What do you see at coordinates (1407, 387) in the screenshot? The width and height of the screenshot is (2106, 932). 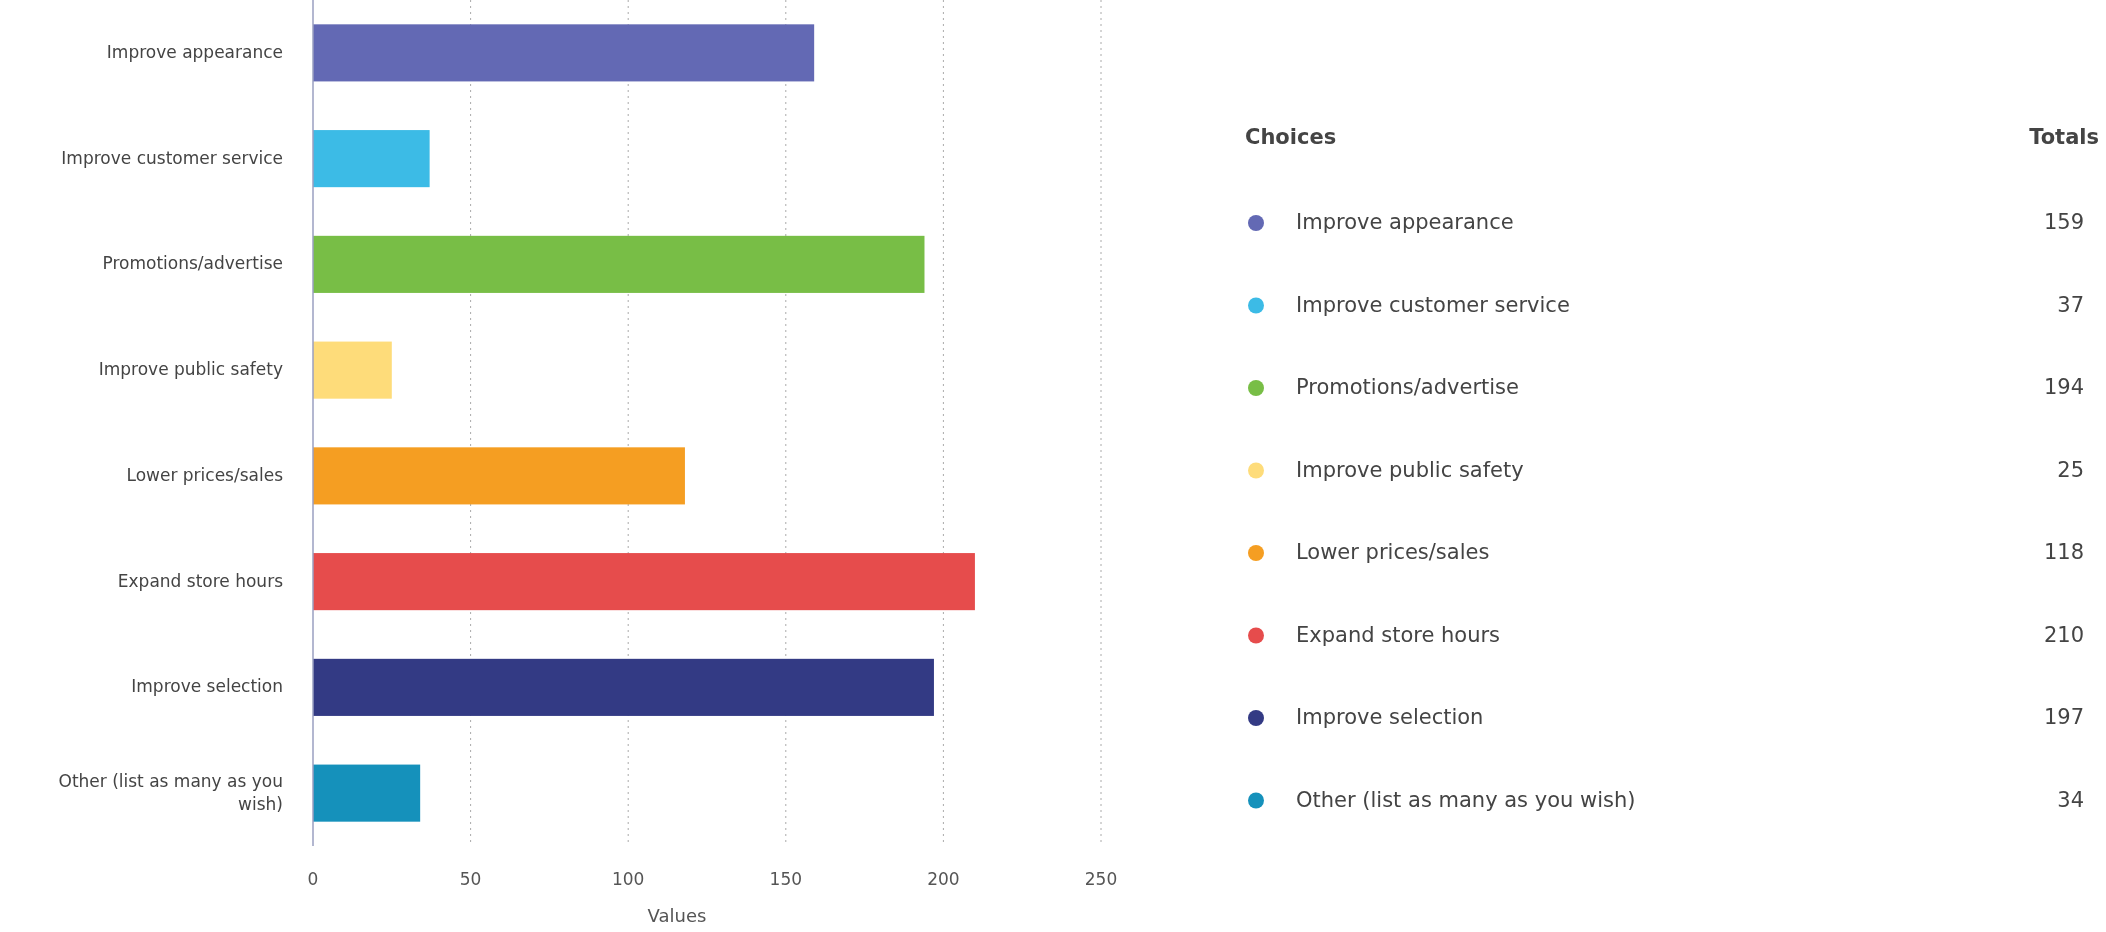 I see `category-label: Promotions/advertise` at bounding box center [1407, 387].